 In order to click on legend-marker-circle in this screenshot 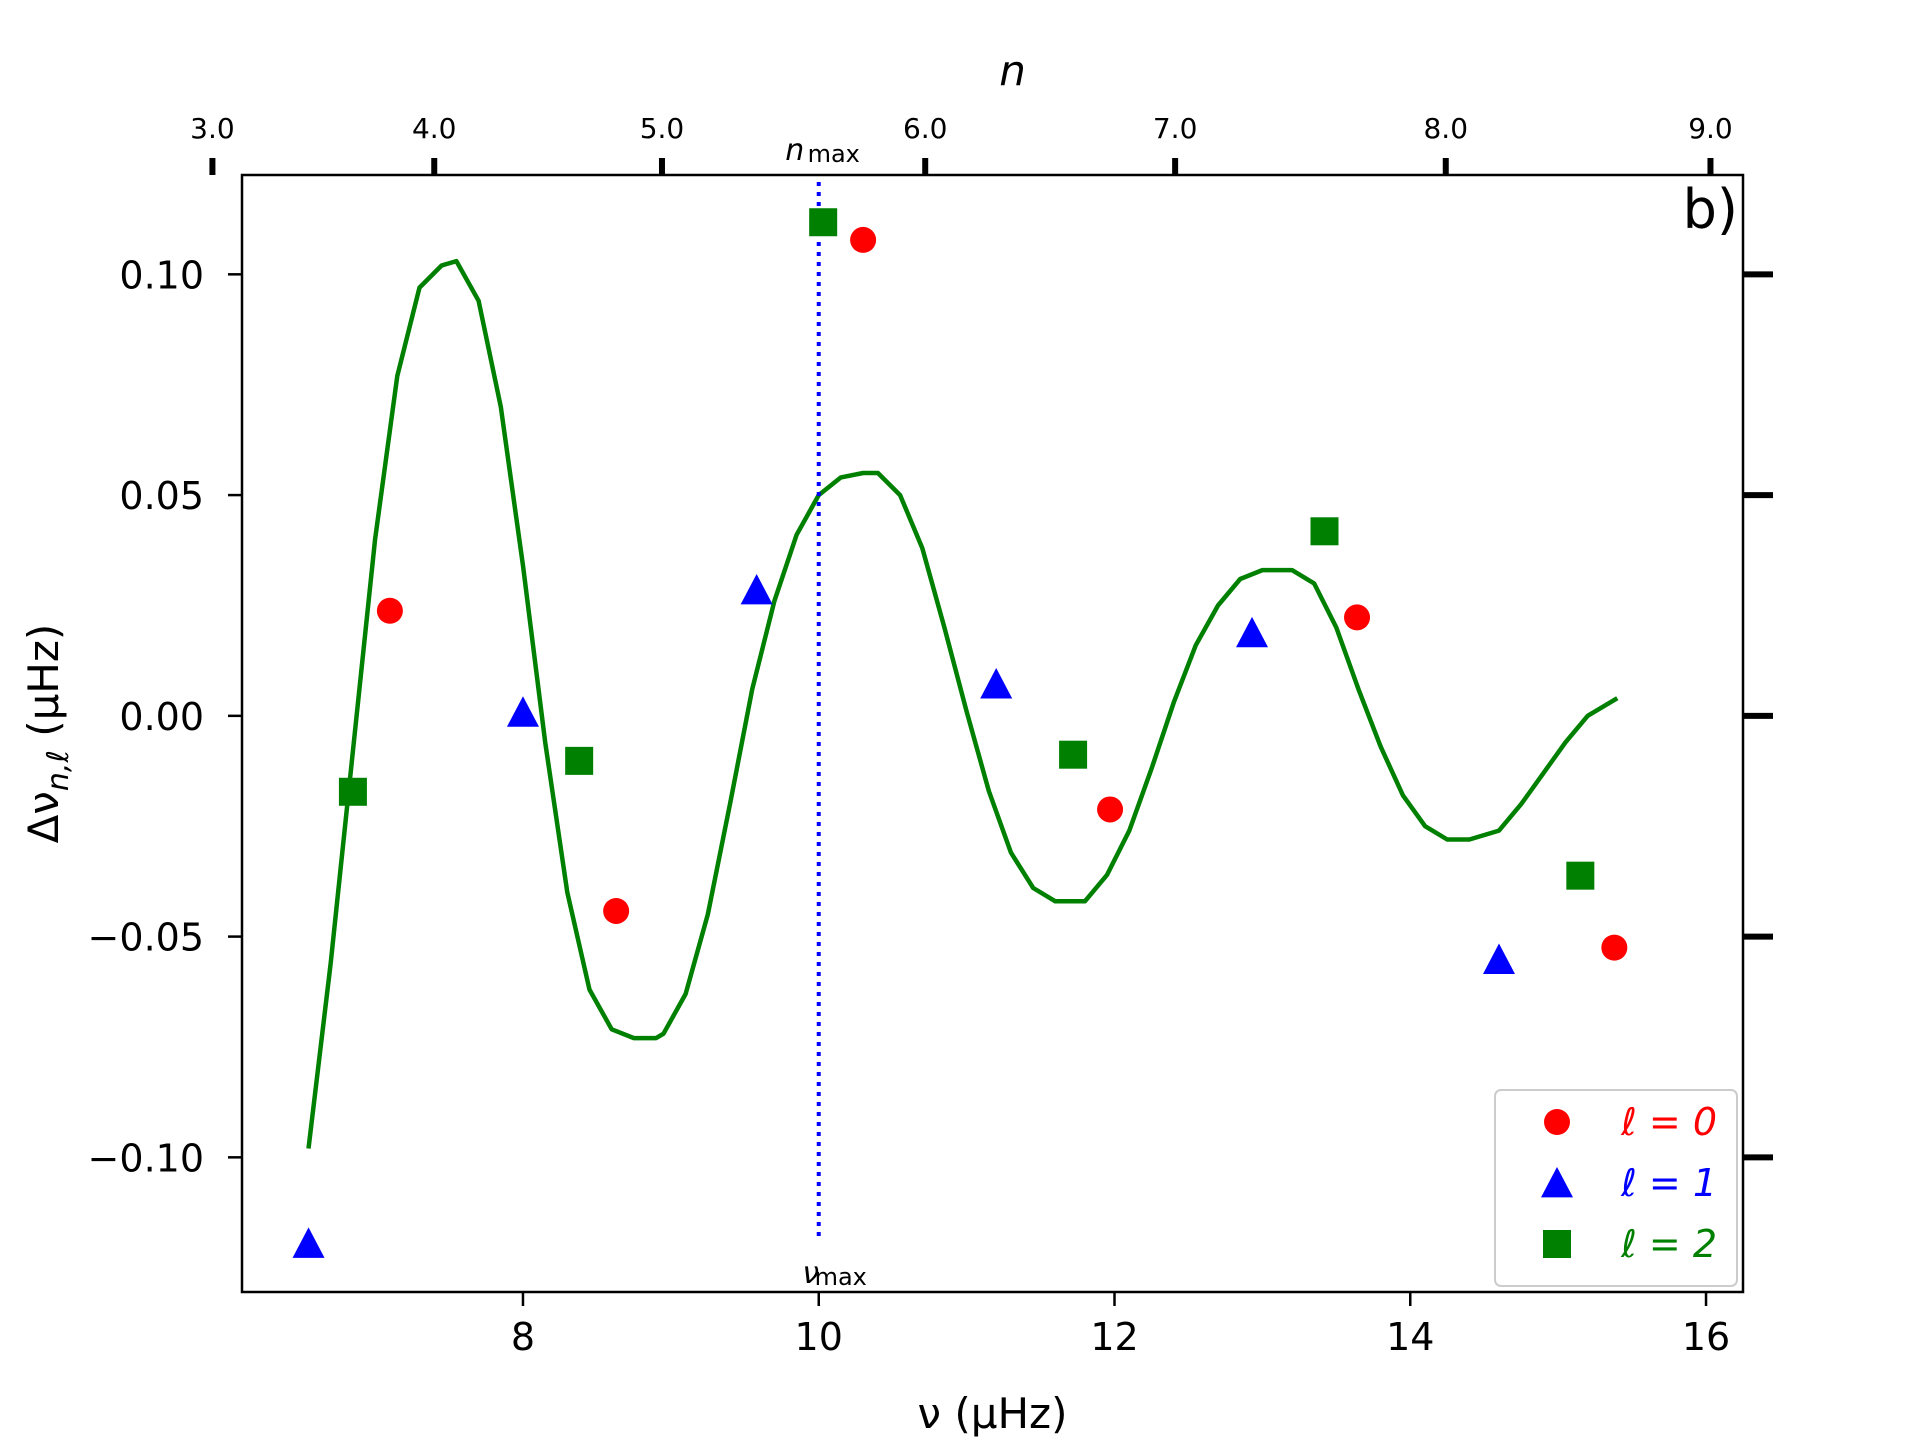, I will do `click(1557, 1122)`.